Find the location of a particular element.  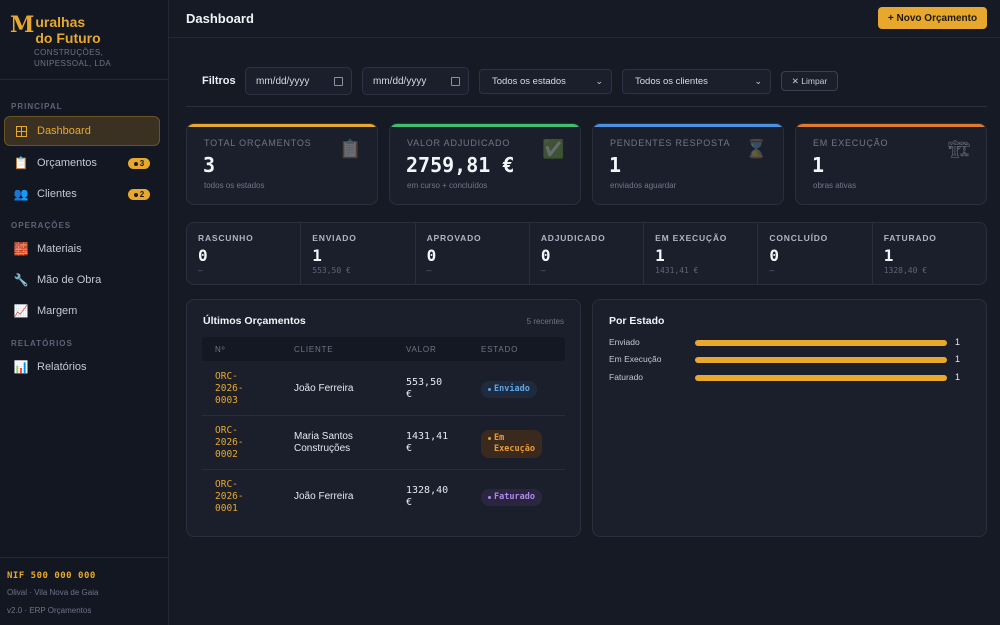

date-to-input: mm/dd/yyyy is located at coordinates (415, 81).